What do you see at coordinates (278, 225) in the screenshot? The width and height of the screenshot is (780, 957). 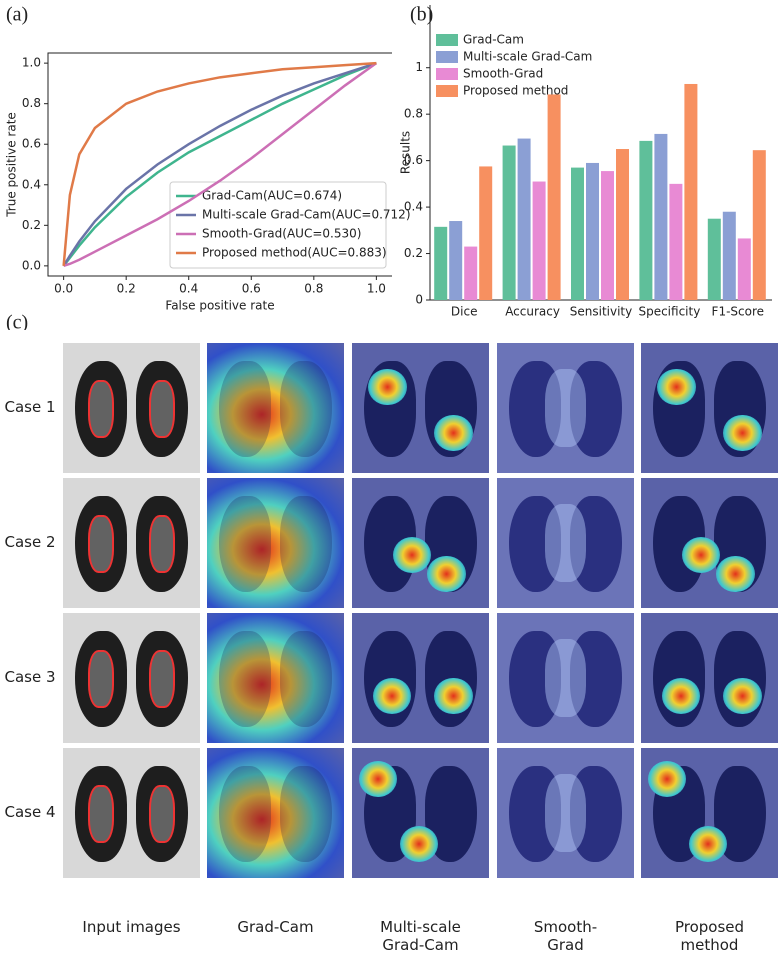 I see `legend-box` at bounding box center [278, 225].